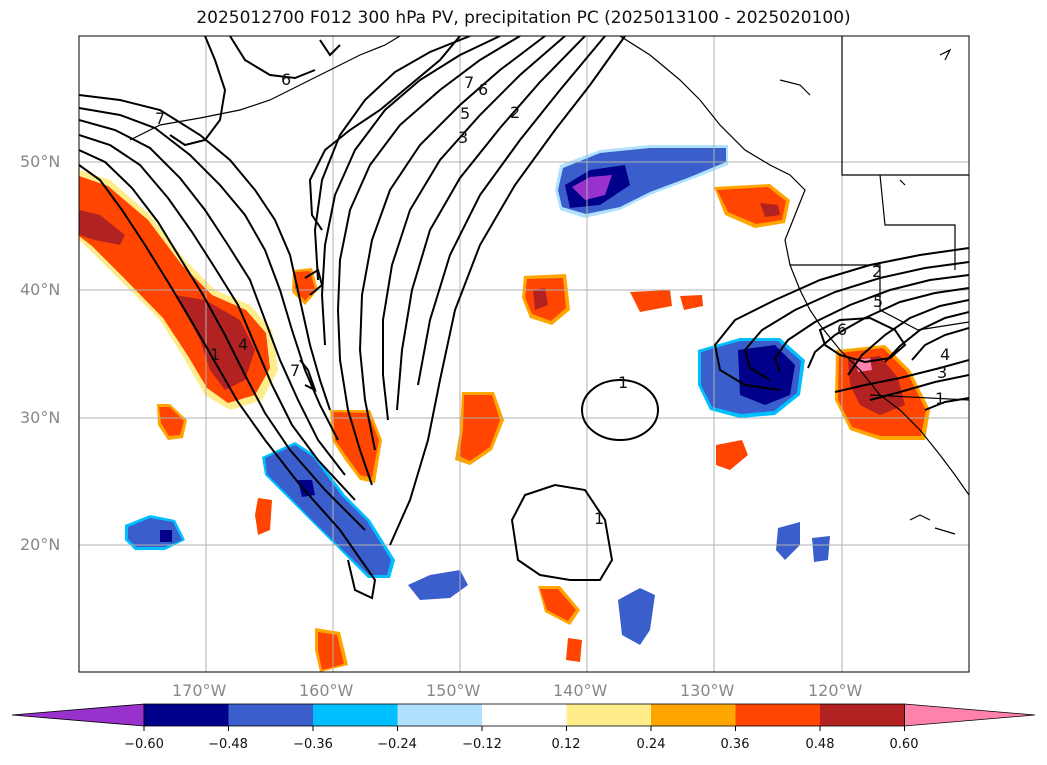 The width and height of the screenshot is (1047, 765). I want to click on colorbar-tick-label: 0.12, so click(566, 744).